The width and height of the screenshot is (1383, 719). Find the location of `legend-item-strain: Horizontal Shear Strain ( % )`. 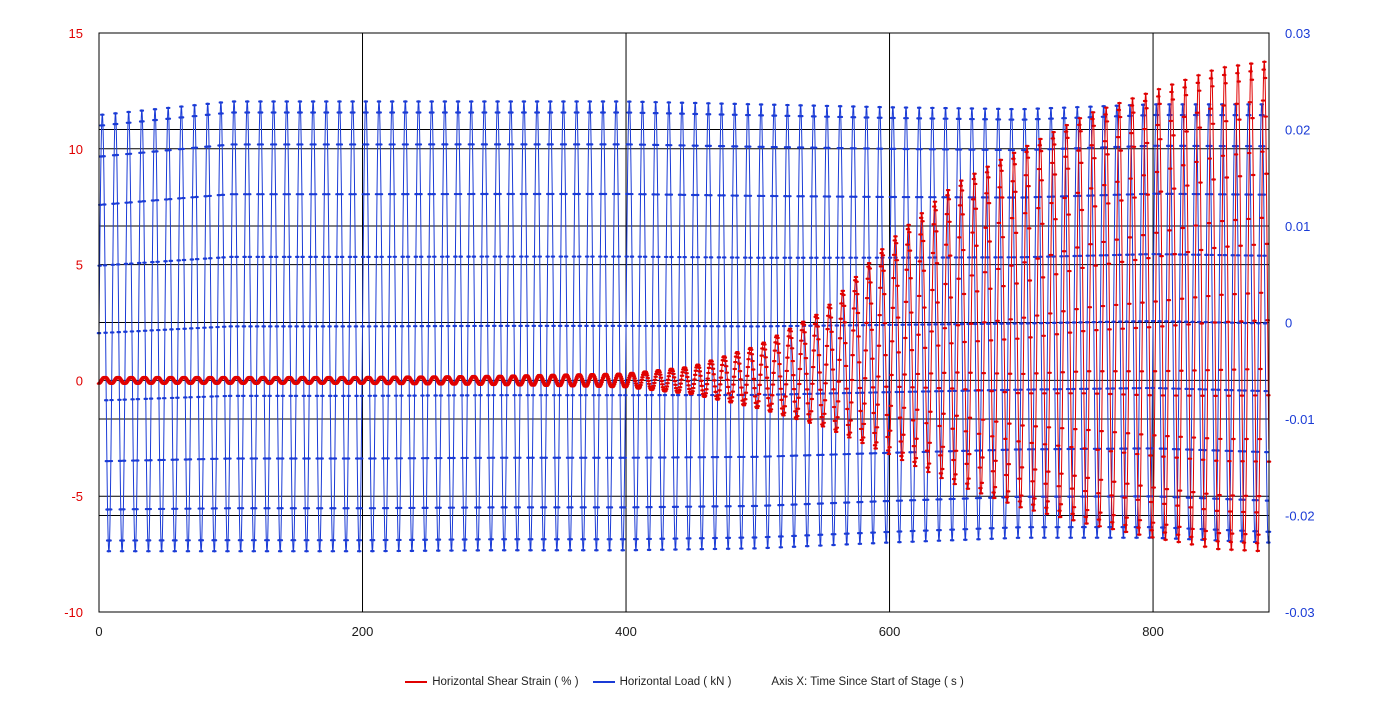

legend-item-strain: Horizontal Shear Strain ( % ) is located at coordinates (492, 682).